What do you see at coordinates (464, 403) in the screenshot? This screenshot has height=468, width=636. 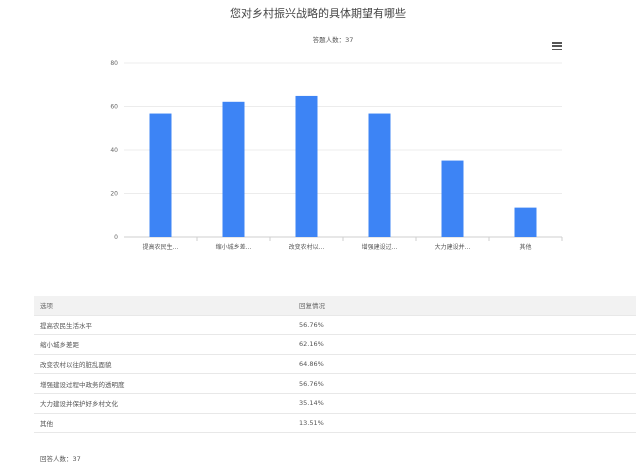 I see `value-cell: 35.14%` at bounding box center [464, 403].